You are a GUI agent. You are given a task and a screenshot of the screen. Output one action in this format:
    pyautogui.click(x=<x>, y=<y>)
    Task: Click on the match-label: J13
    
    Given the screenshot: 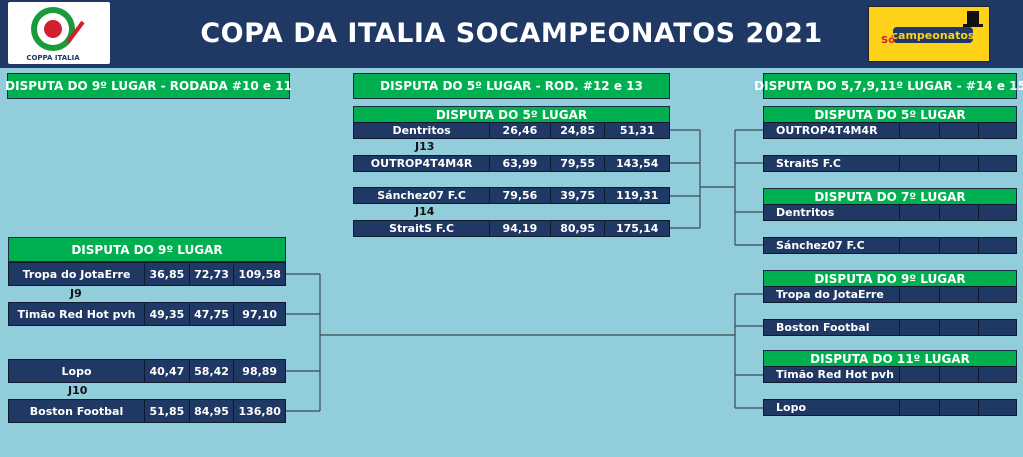 What is the action you would take?
    pyautogui.click(x=425, y=146)
    